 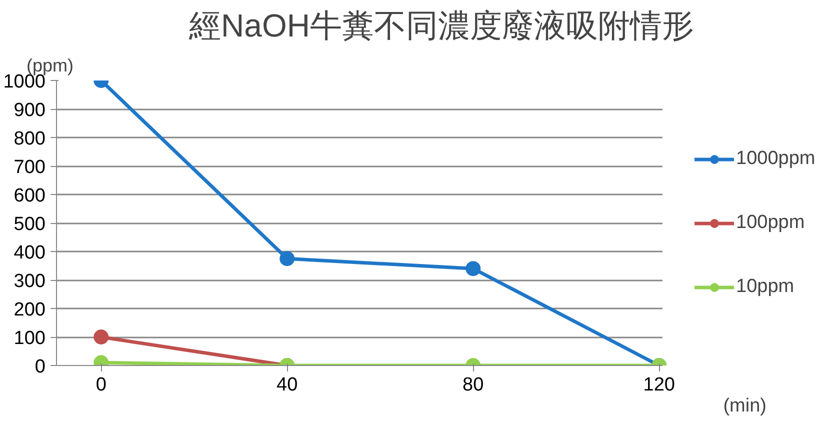 I want to click on y-tick-label: 100, so click(x=30, y=338).